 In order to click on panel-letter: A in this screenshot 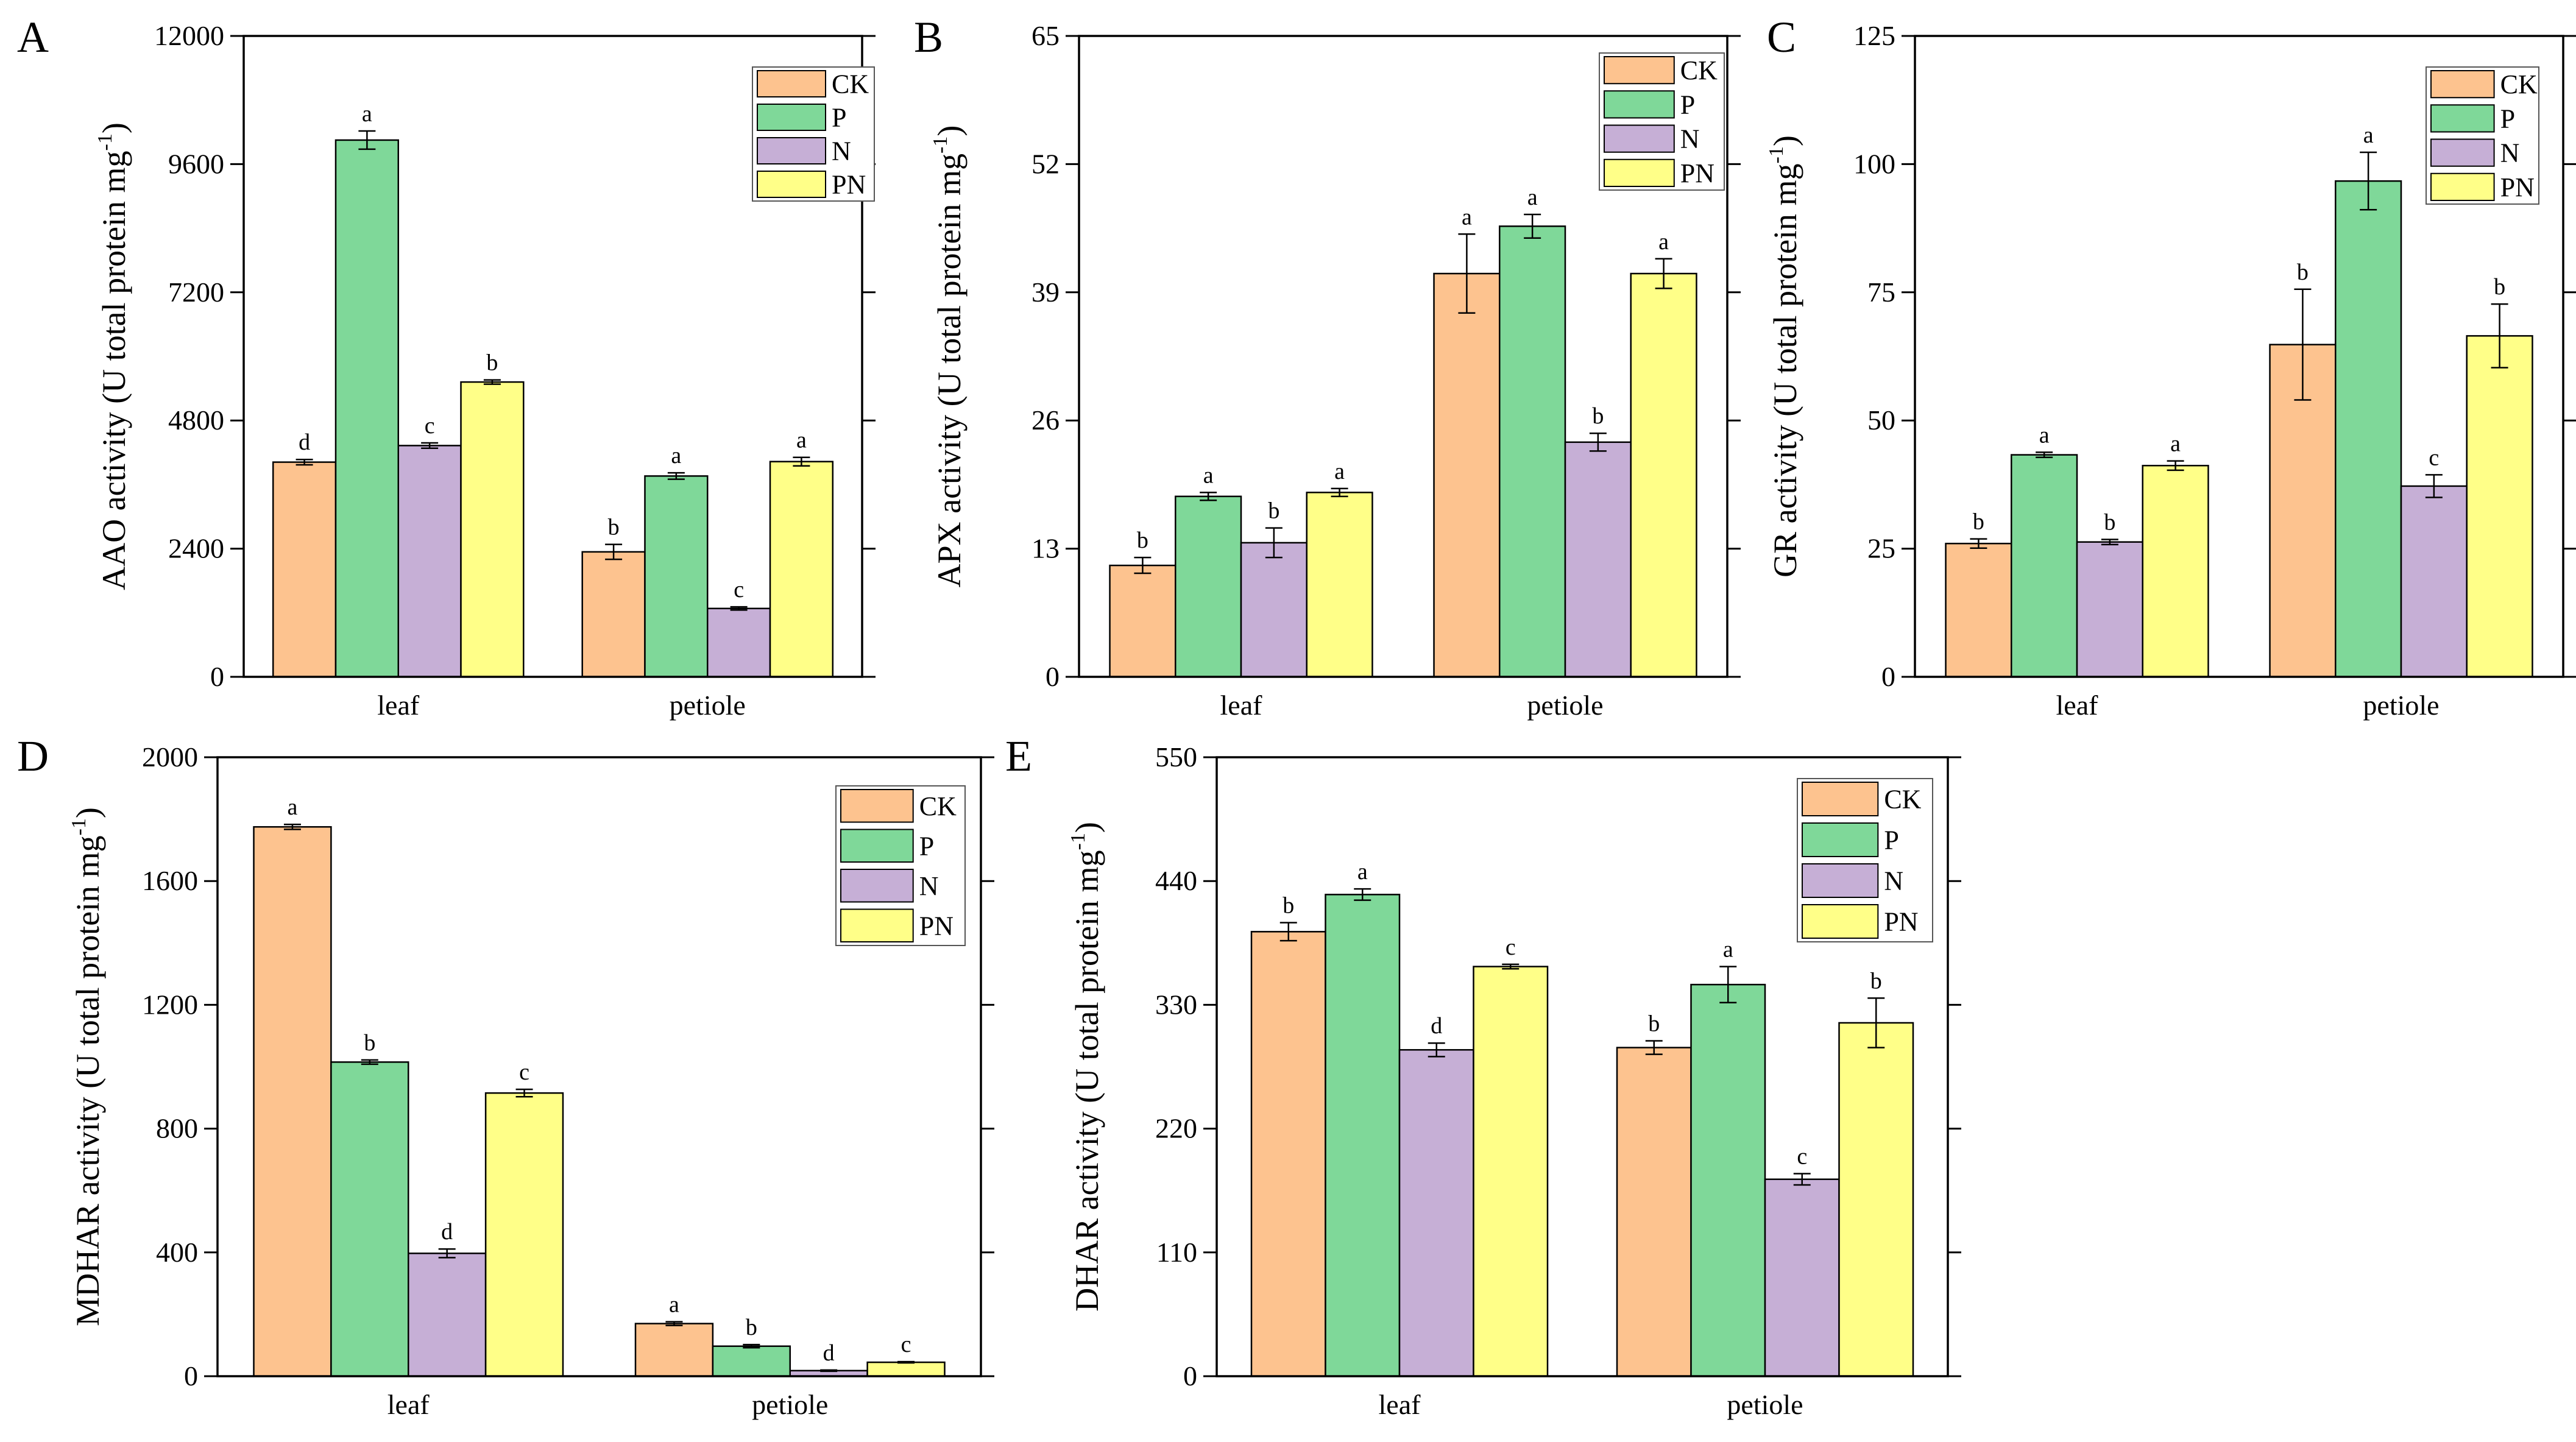, I will do `click(33, 37)`.